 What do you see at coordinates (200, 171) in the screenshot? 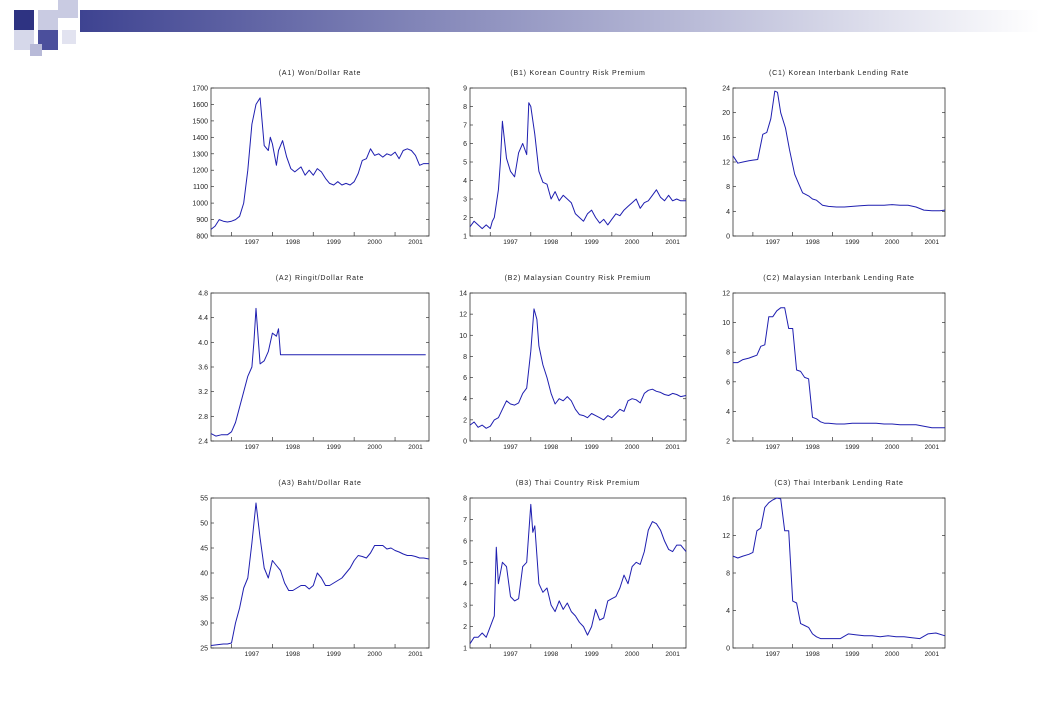
I see `y-tick-label: 1200` at bounding box center [200, 171].